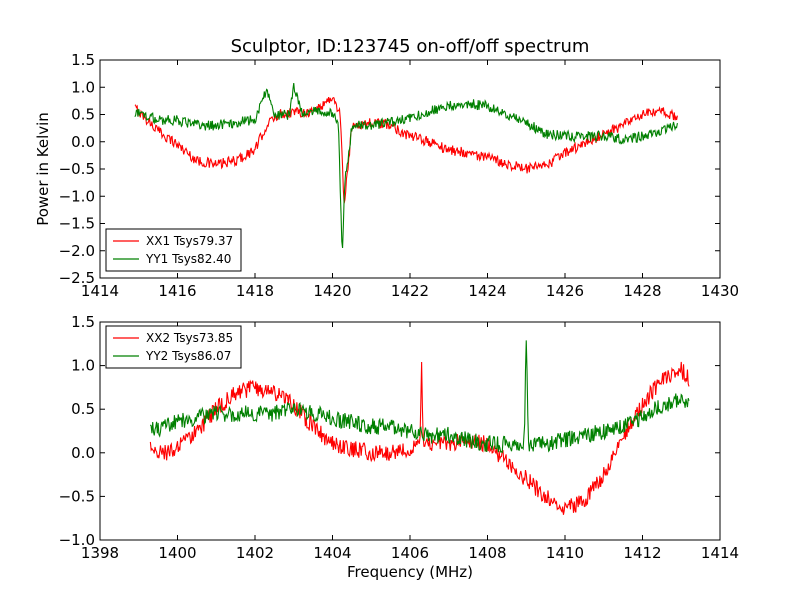  I want to click on y-tick-label: −1.5, so click(77, 224).